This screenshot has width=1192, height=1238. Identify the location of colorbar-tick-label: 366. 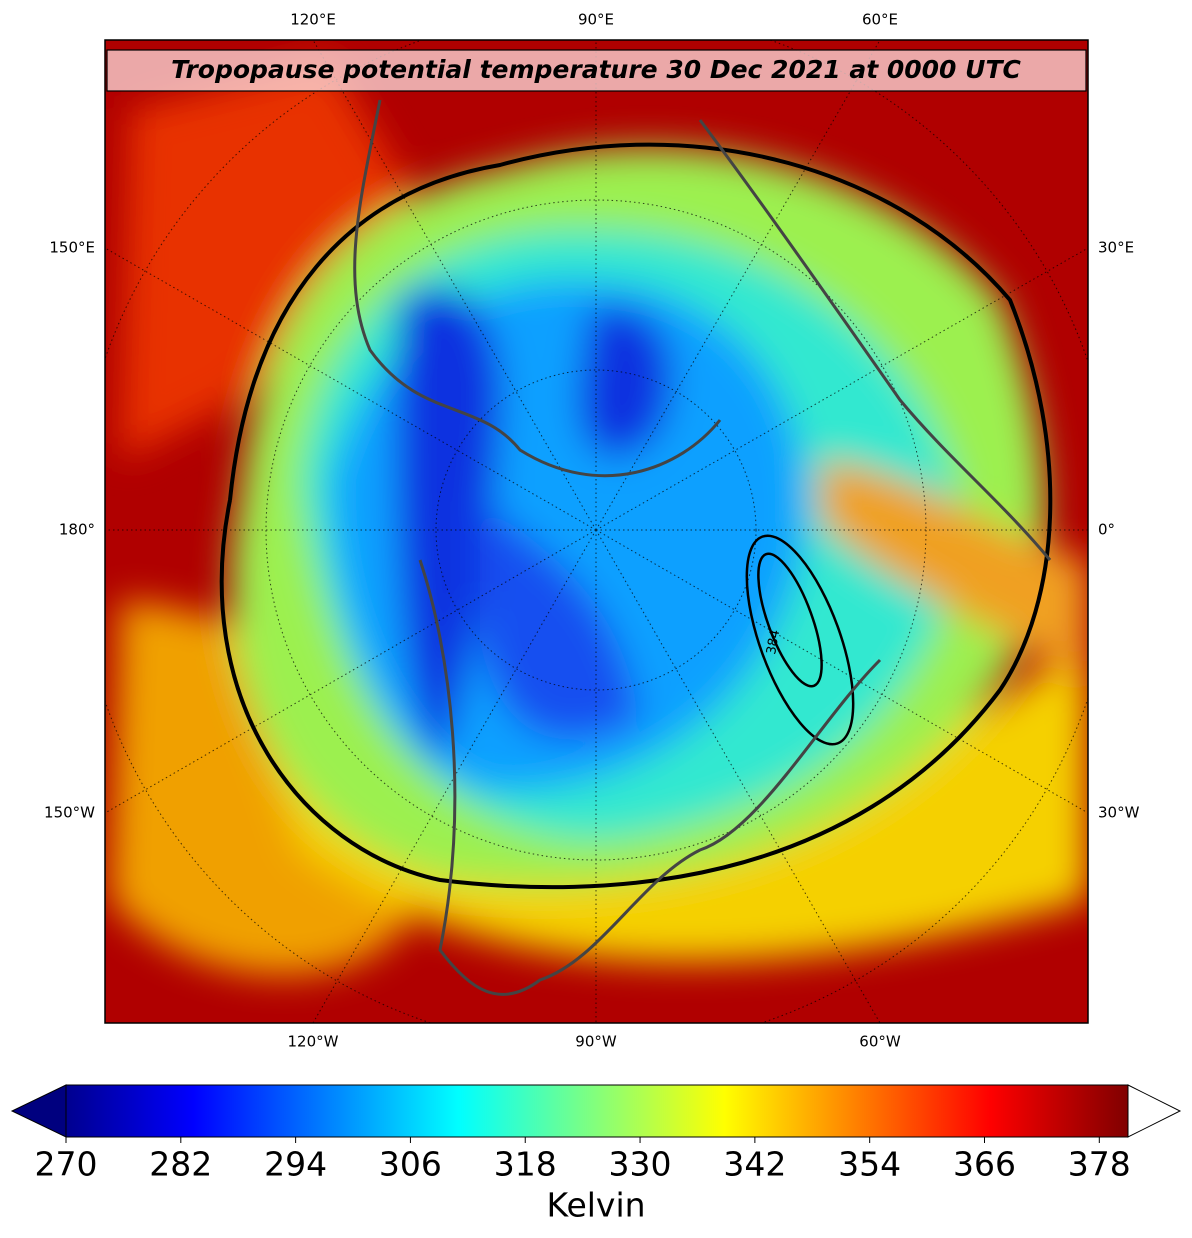
(984, 1164).